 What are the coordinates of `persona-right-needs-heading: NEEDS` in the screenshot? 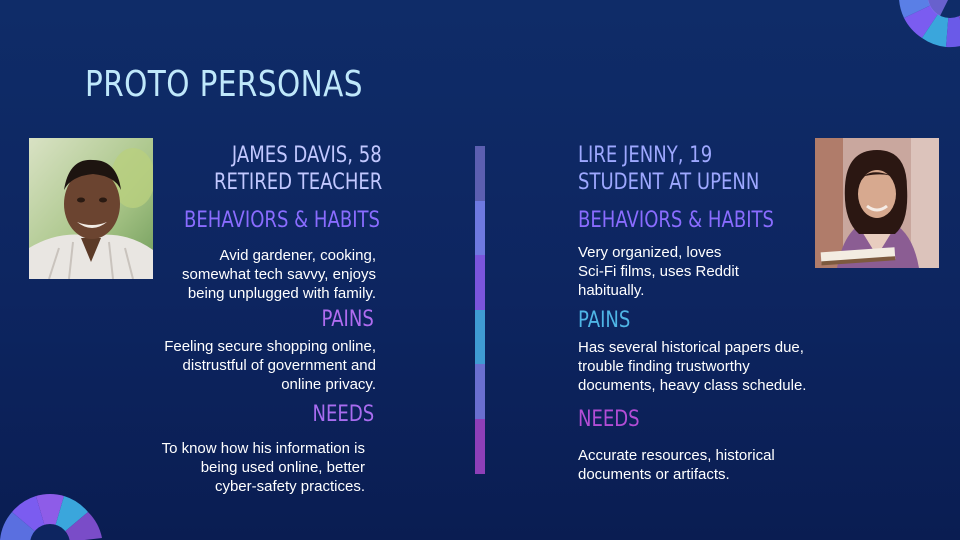 It's located at (609, 419).